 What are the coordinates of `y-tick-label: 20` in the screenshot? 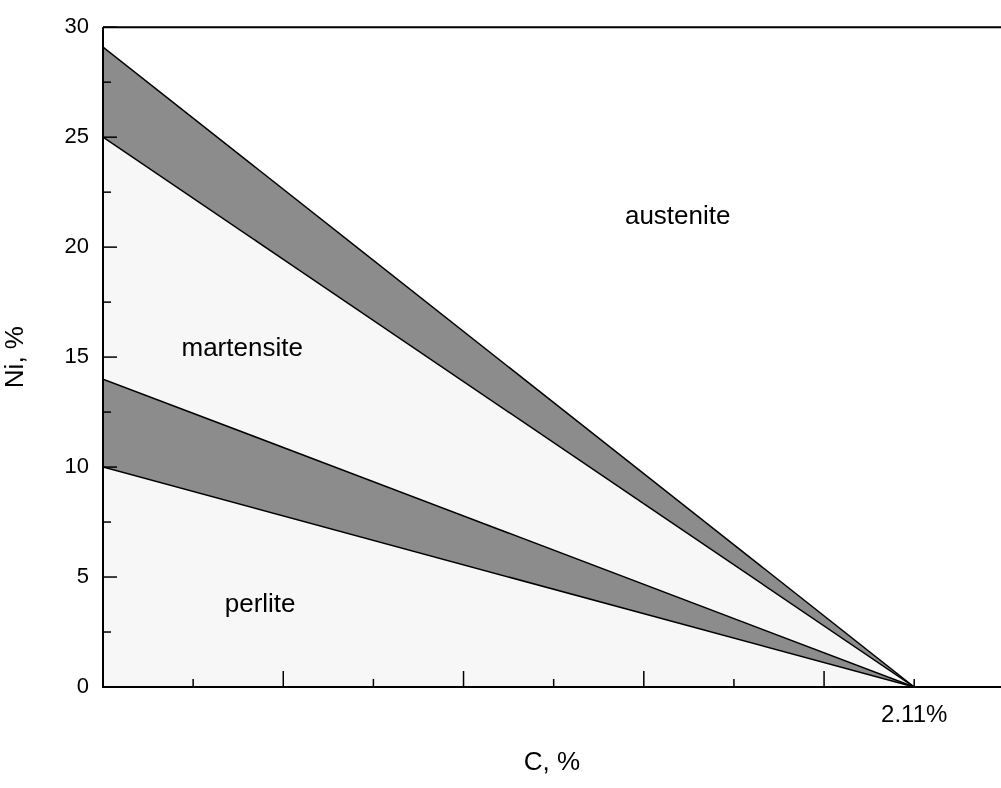 It's located at (76, 246).